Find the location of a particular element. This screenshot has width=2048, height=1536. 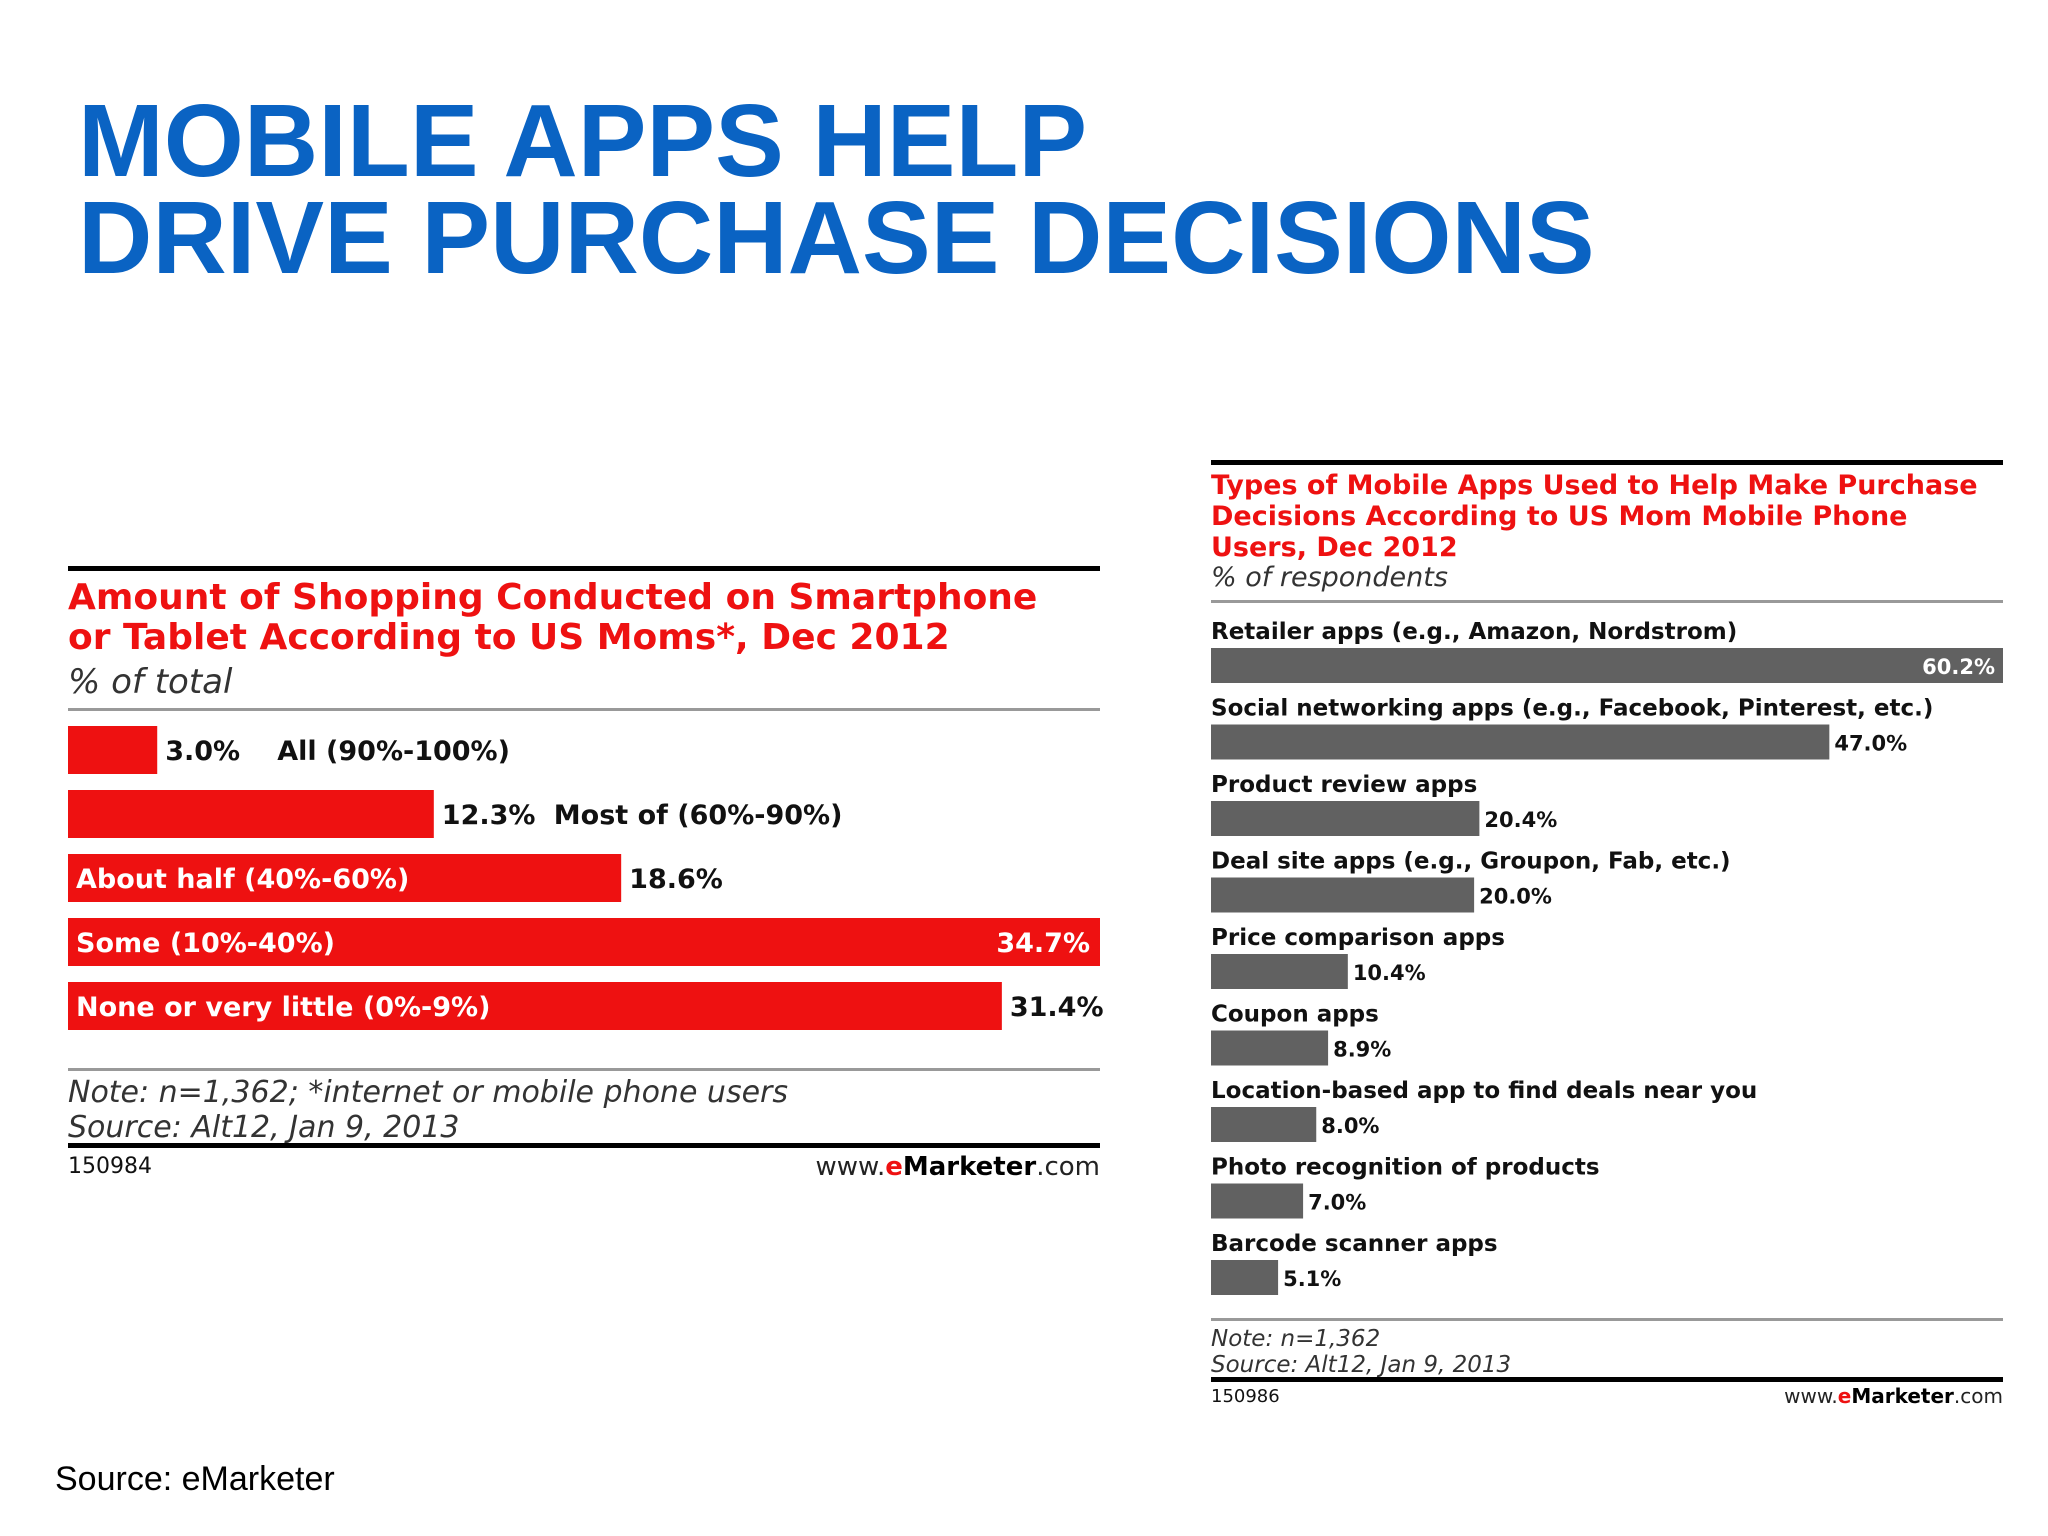

category-label: None or very little (0%-9%) is located at coordinates (283, 1007).